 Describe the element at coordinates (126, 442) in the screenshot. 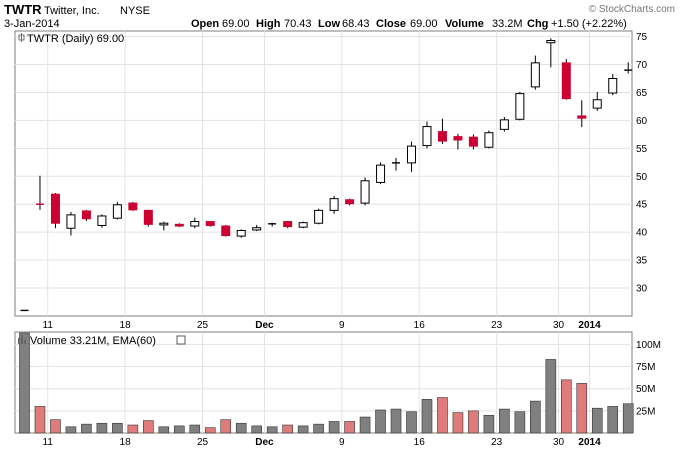

I see `volume-x-tick: 18` at that location.